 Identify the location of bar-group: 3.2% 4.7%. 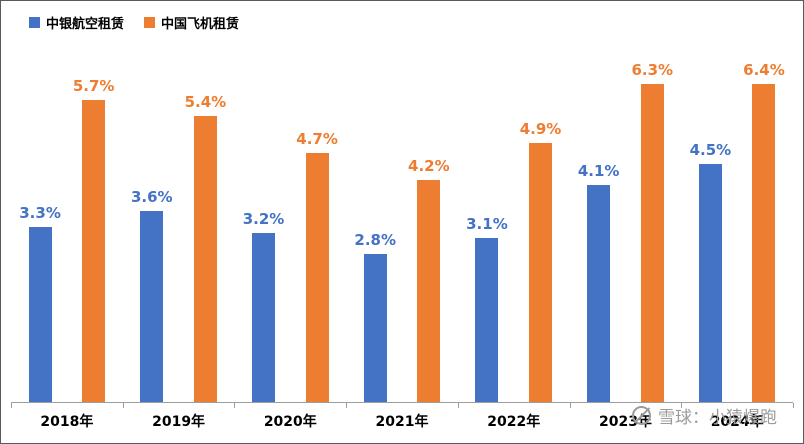
(290, 231).